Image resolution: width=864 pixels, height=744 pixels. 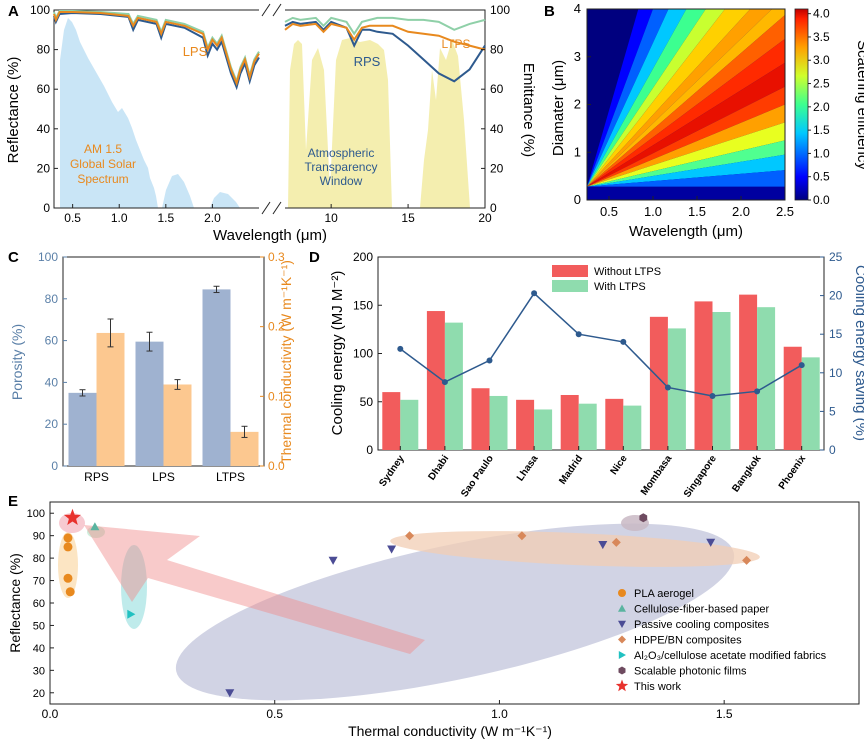 What do you see at coordinates (497, 50) in the screenshot?
I see `y2-tick-label: 80` at bounding box center [497, 50].